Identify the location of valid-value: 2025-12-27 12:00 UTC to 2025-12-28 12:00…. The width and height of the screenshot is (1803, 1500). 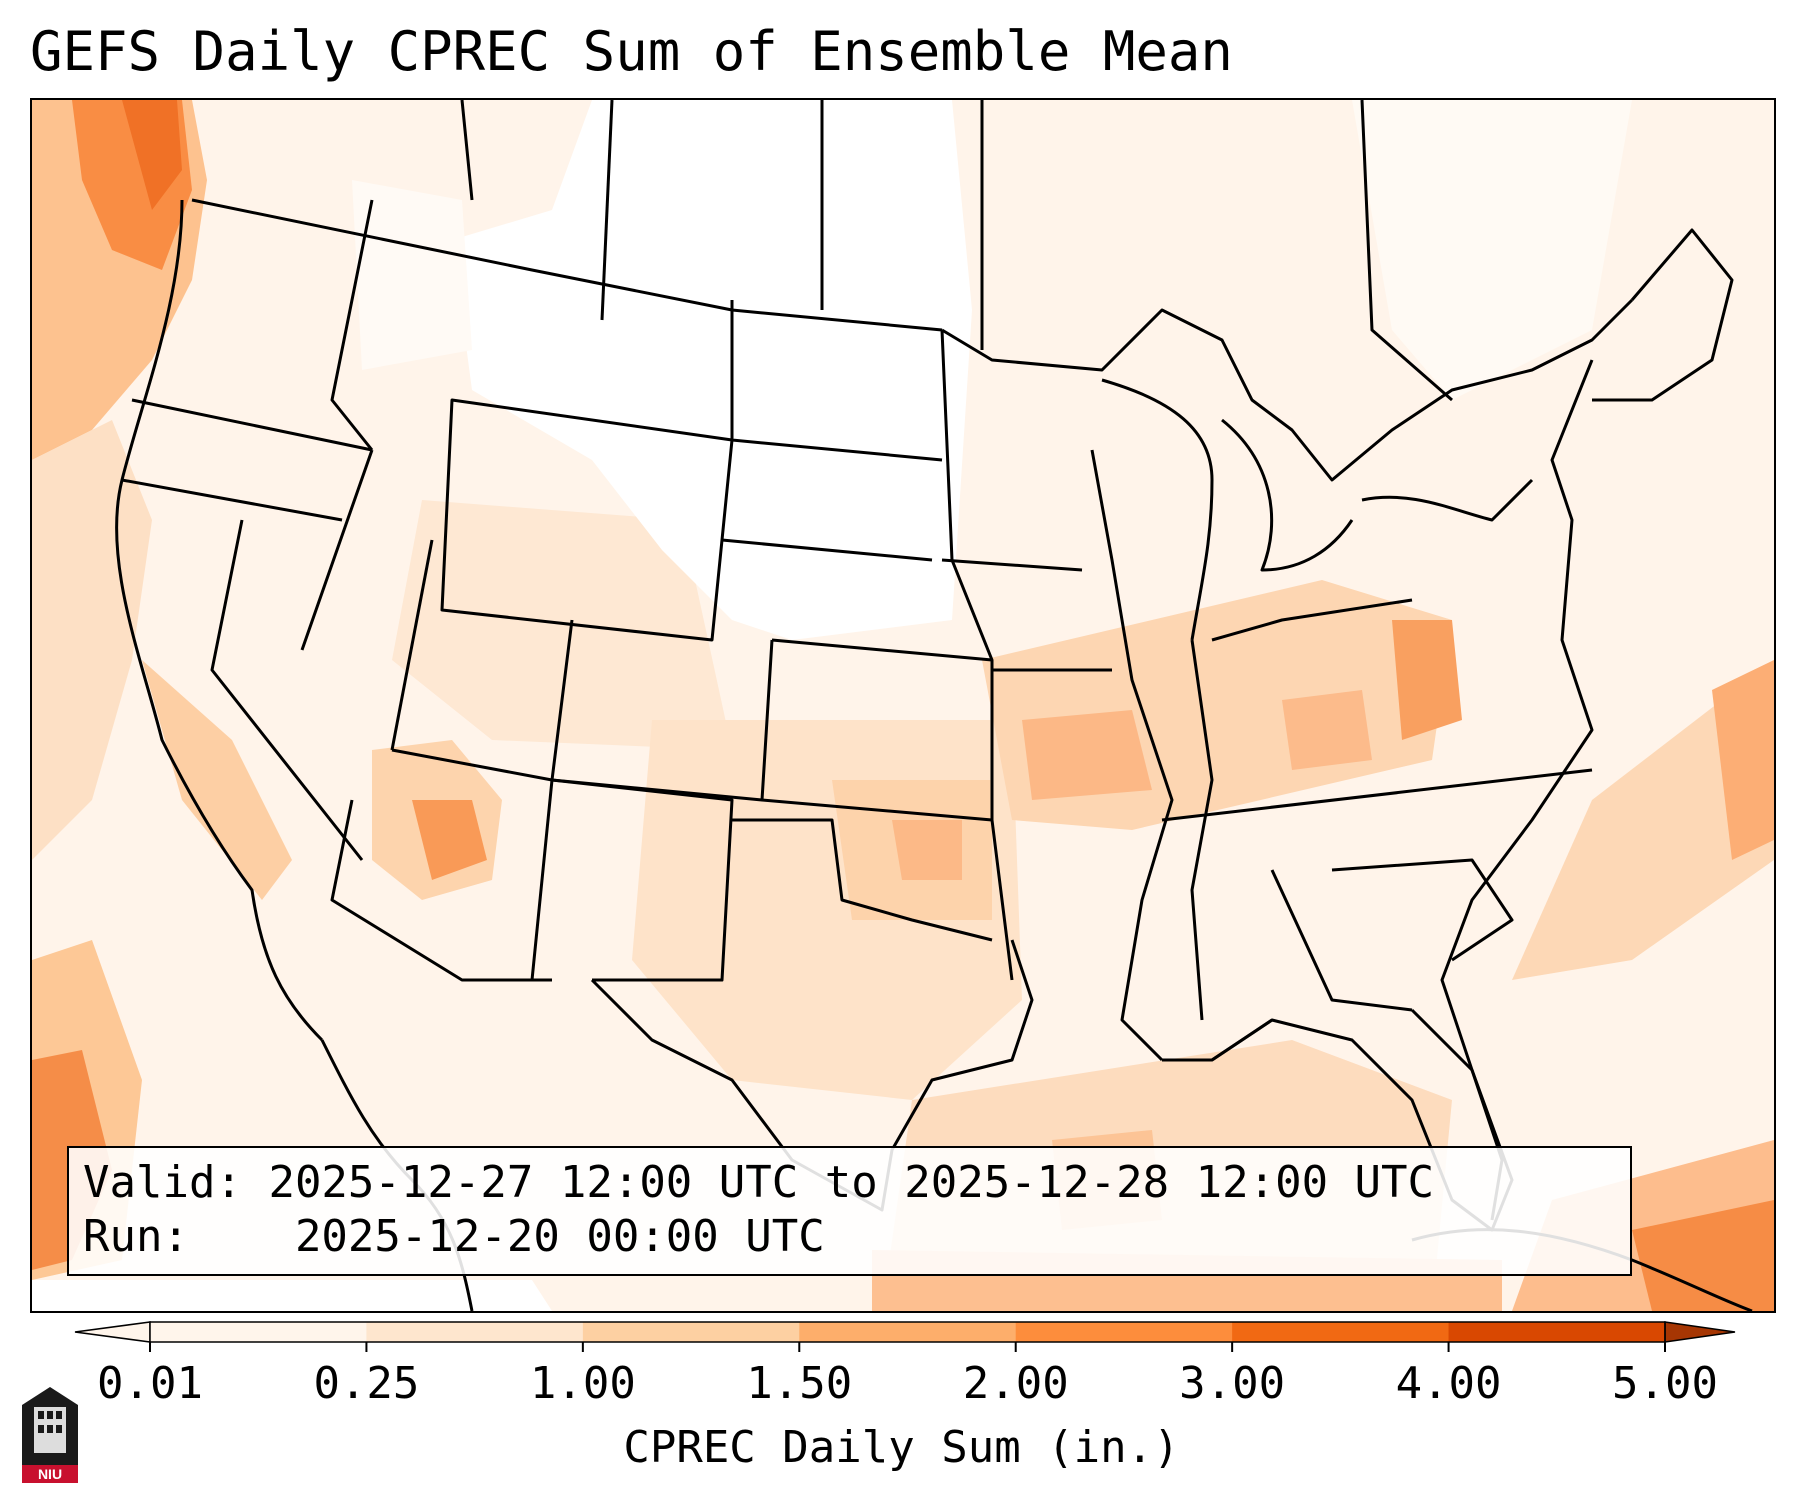
(851, 1182).